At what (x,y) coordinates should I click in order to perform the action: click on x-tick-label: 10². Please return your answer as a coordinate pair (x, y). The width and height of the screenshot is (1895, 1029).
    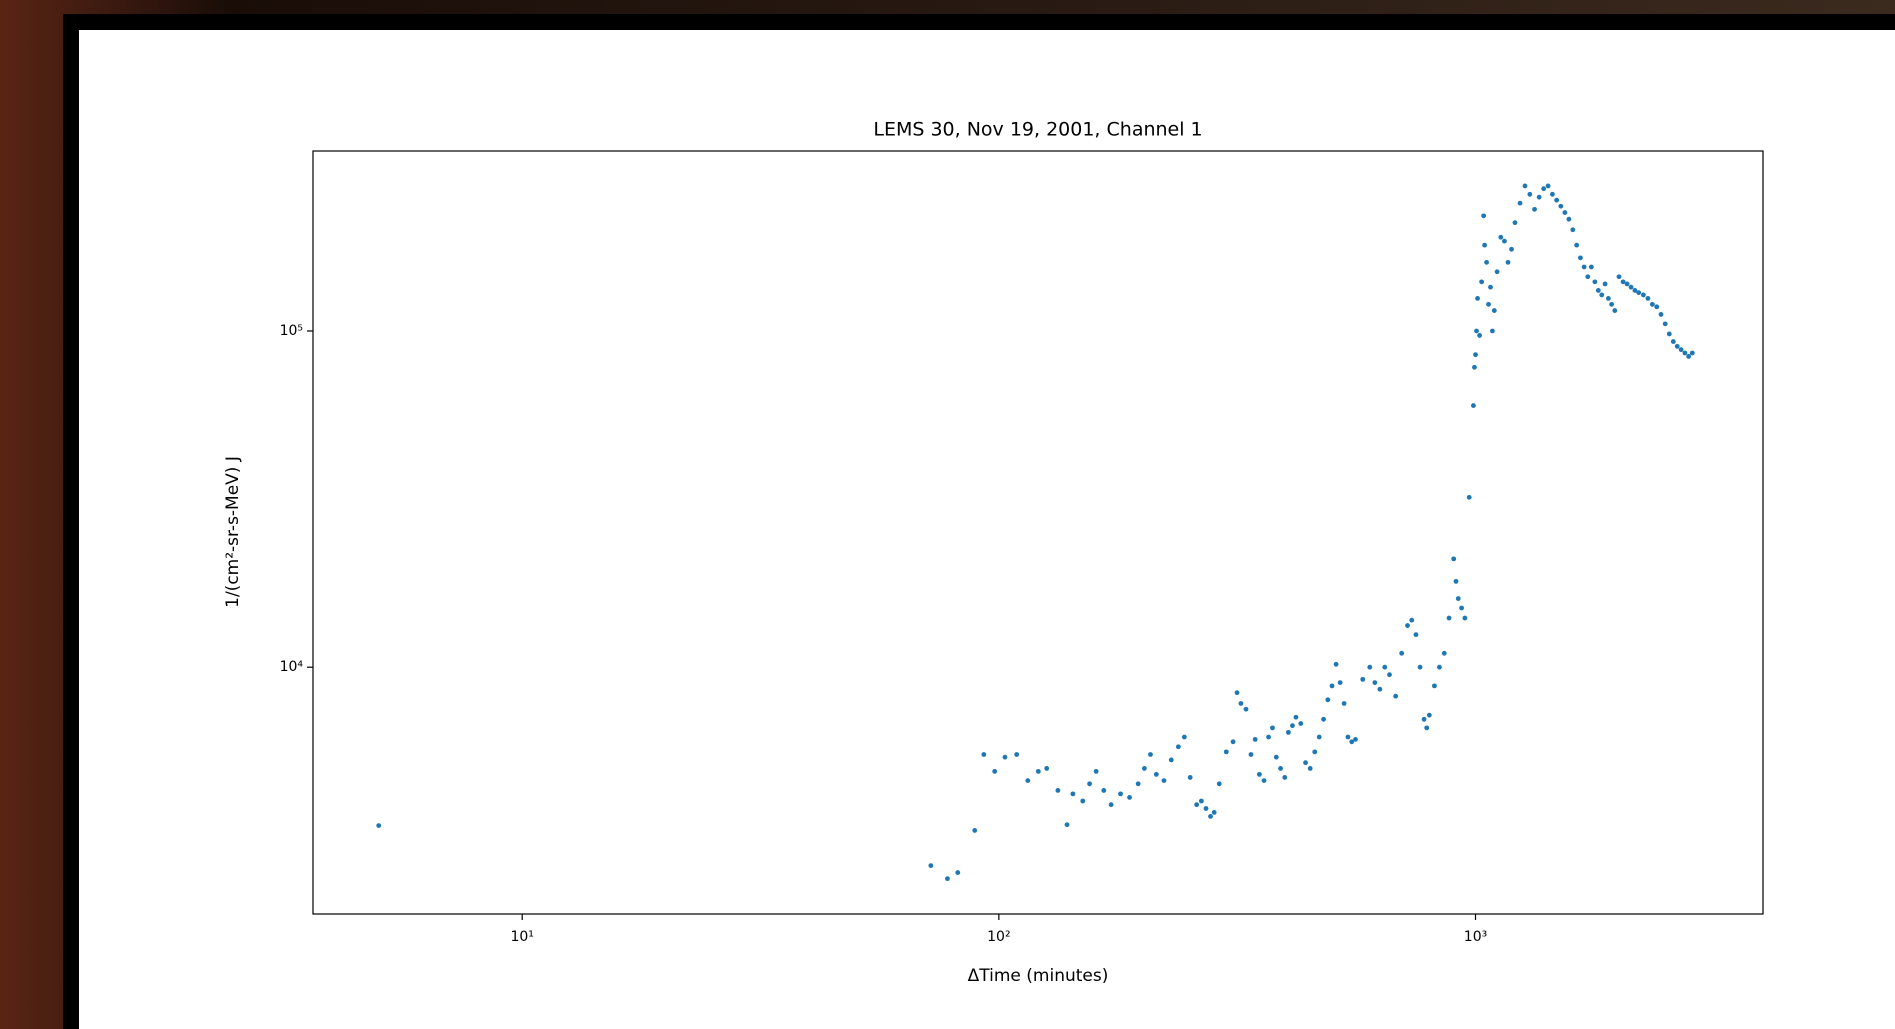
    Looking at the image, I should click on (998, 937).